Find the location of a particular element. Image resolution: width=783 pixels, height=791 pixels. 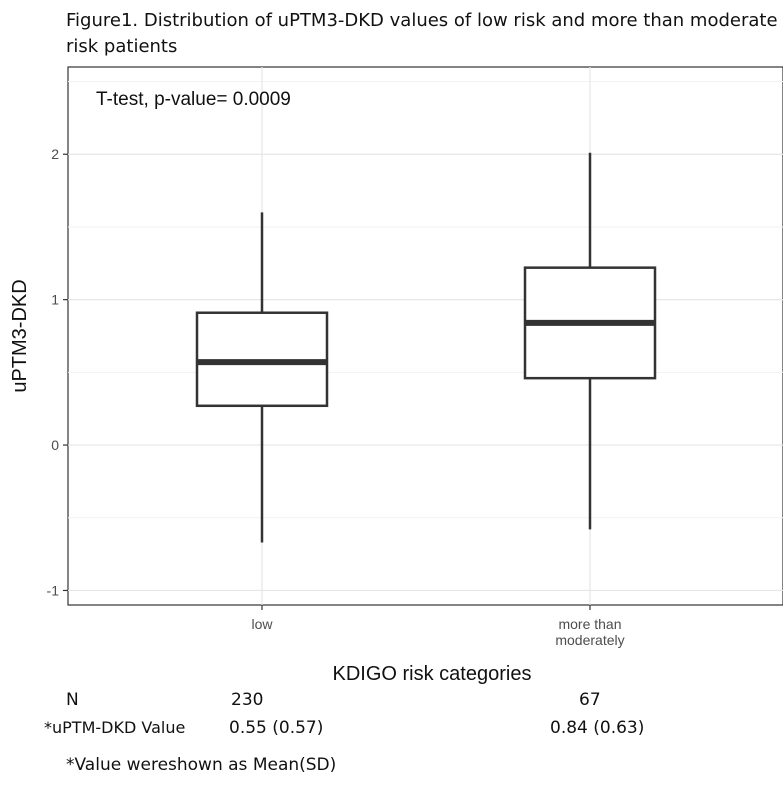

value-moderate: 0.84 (0.63) is located at coordinates (597, 728).